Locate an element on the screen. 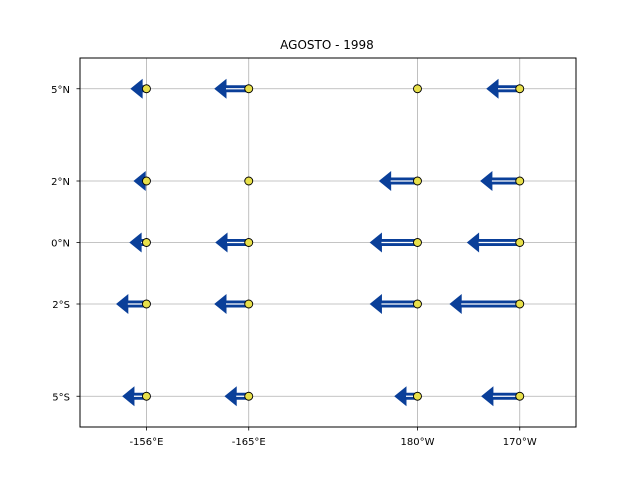 The image size is (640, 480). x-tick-label: -165°E is located at coordinates (249, 442).